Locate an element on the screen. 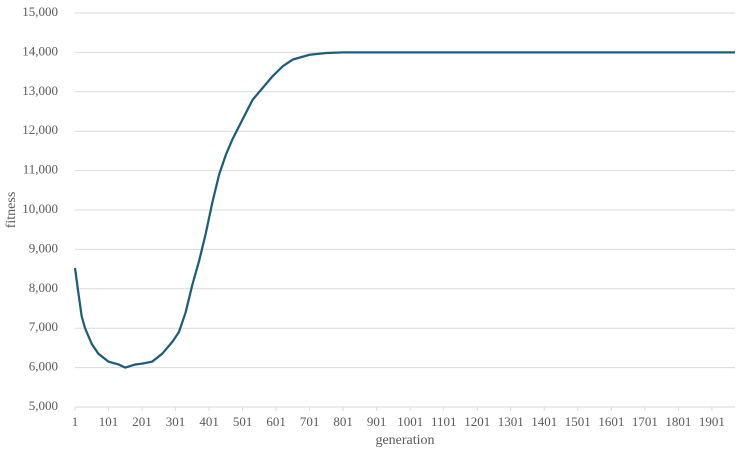 The width and height of the screenshot is (742, 456). x-tick-label: 1201 is located at coordinates (477, 421).